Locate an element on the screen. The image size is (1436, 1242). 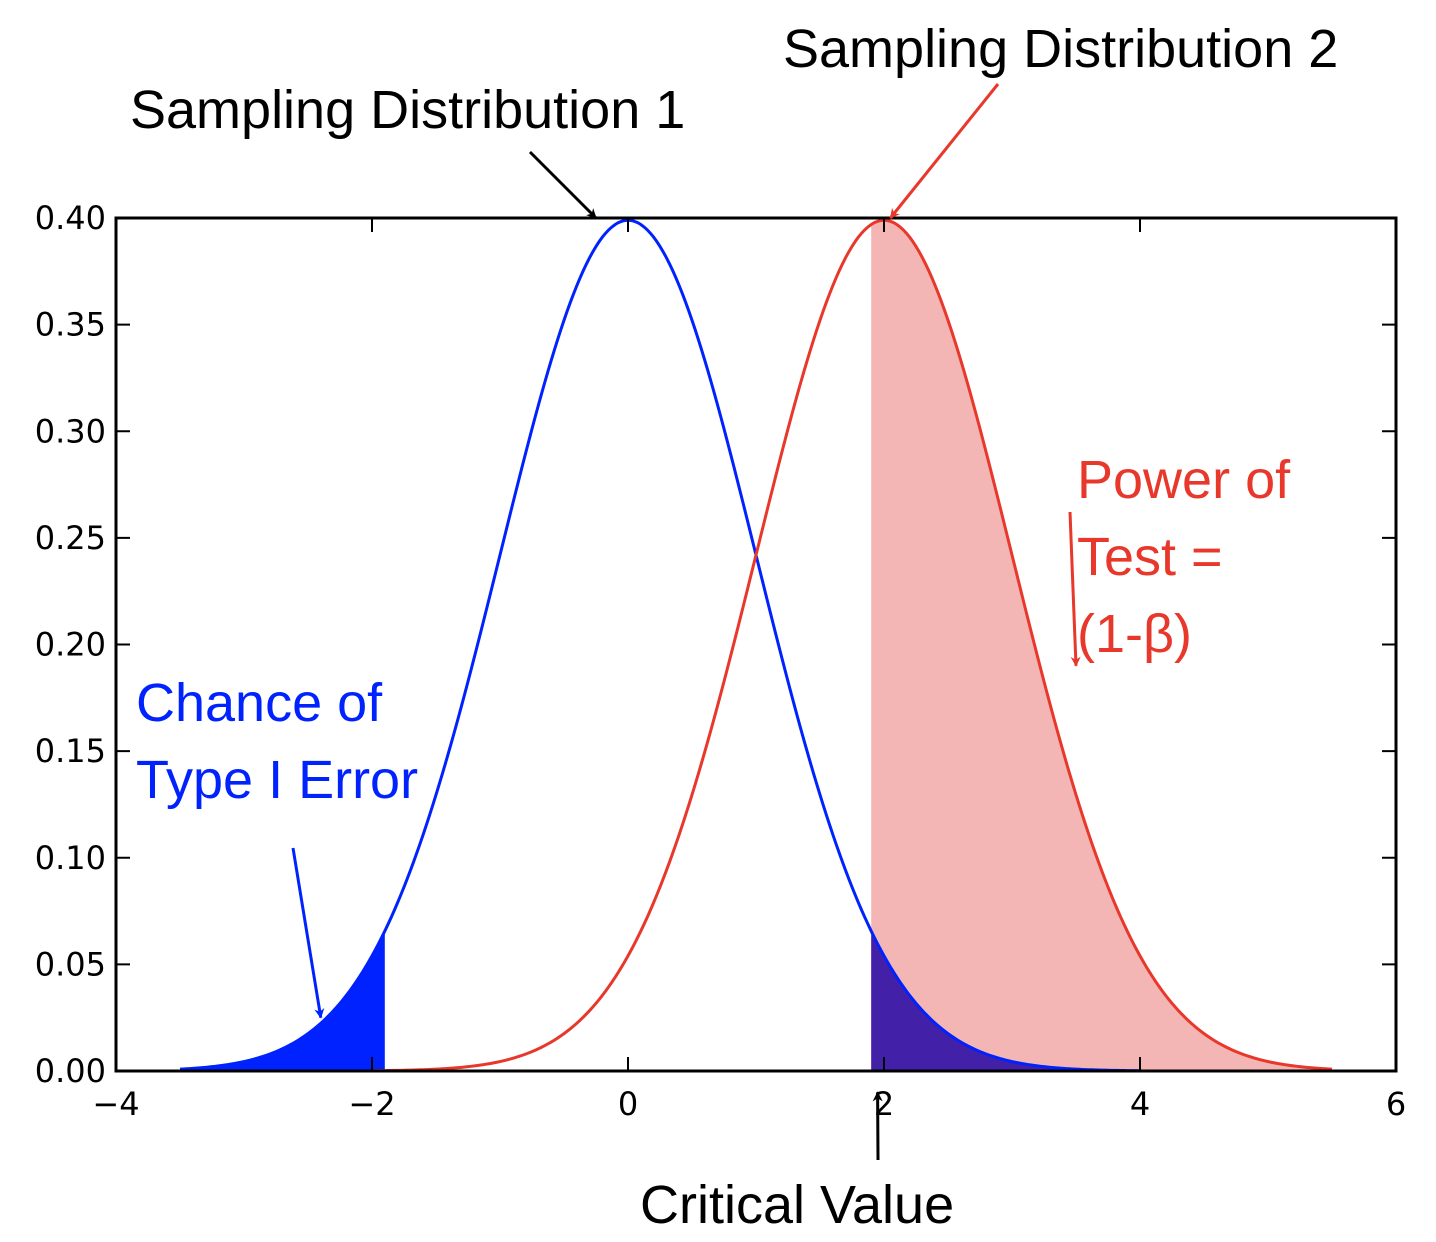
y-tick-label: 0.00 is located at coordinates (70, 1071).